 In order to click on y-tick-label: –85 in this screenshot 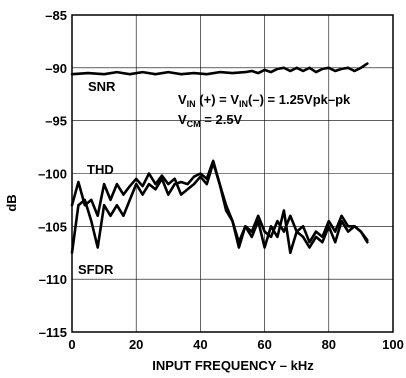, I will do `click(56, 15)`.